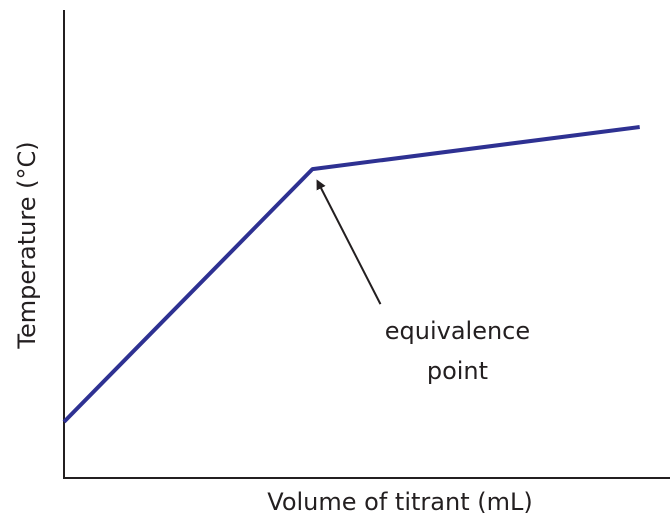  Describe the element at coordinates (399, 502) in the screenshot. I see `x-axis-label: Volume of titrant (mL)` at that location.